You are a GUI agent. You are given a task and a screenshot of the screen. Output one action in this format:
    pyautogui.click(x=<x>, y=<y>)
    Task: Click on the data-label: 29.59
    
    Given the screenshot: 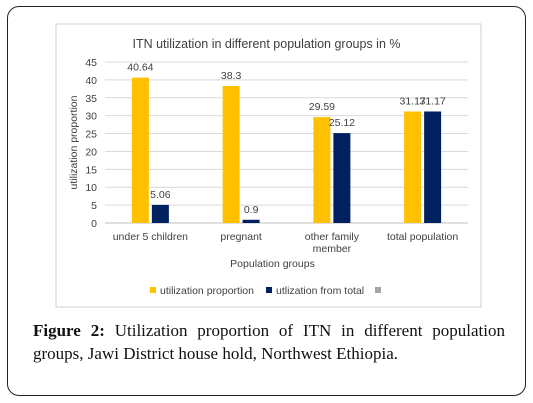 What is the action you would take?
    pyautogui.click(x=322, y=107)
    